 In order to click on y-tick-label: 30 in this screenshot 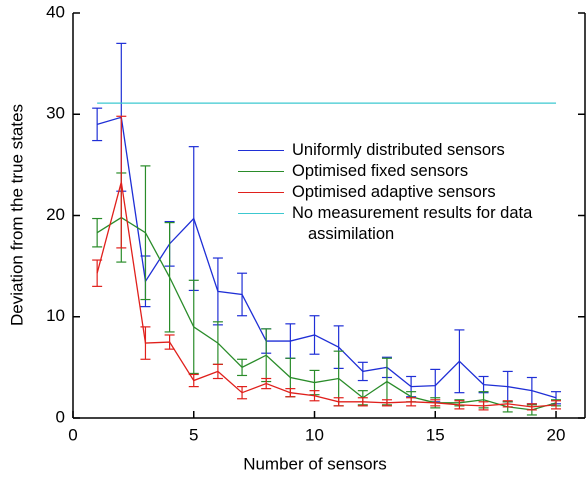, I will do `click(55, 113)`.